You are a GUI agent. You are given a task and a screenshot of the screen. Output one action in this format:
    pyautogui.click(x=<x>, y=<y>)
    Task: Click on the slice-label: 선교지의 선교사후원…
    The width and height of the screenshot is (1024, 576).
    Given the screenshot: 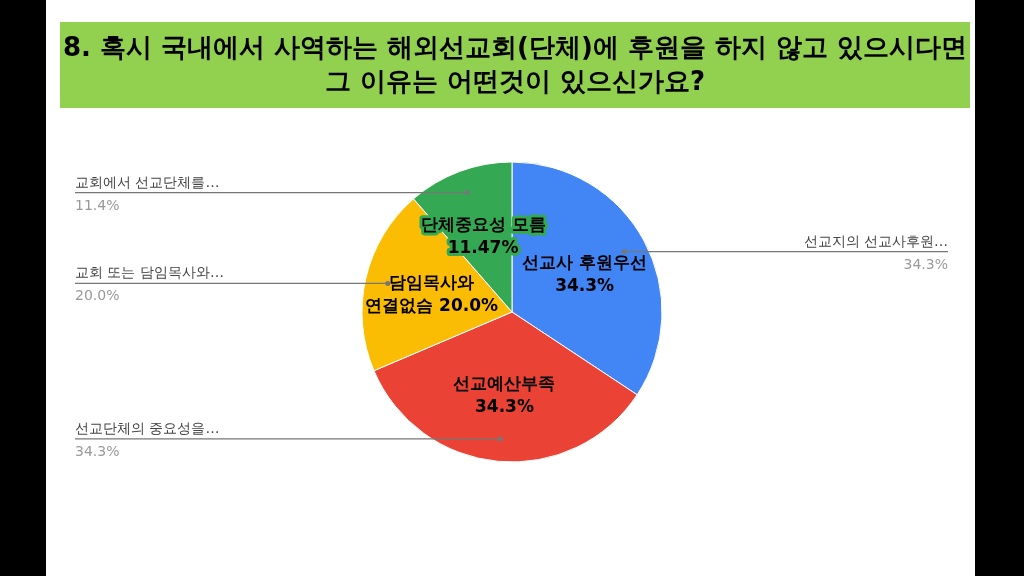 What is the action you would take?
    pyautogui.click(x=875, y=240)
    